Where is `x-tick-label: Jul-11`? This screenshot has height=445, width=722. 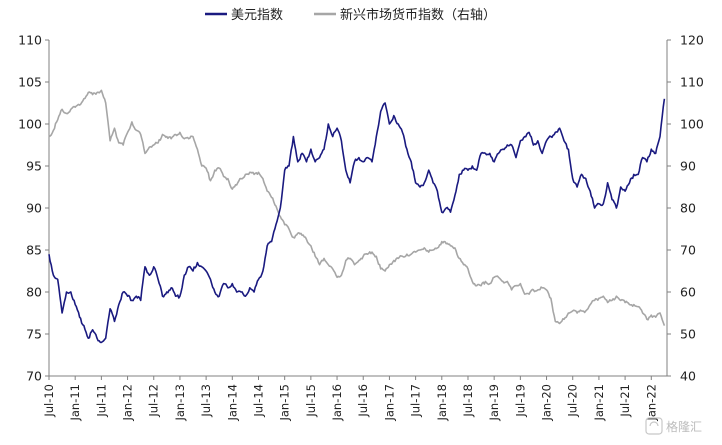
x-tick-label: Jul-11 is located at coordinates (101, 401).